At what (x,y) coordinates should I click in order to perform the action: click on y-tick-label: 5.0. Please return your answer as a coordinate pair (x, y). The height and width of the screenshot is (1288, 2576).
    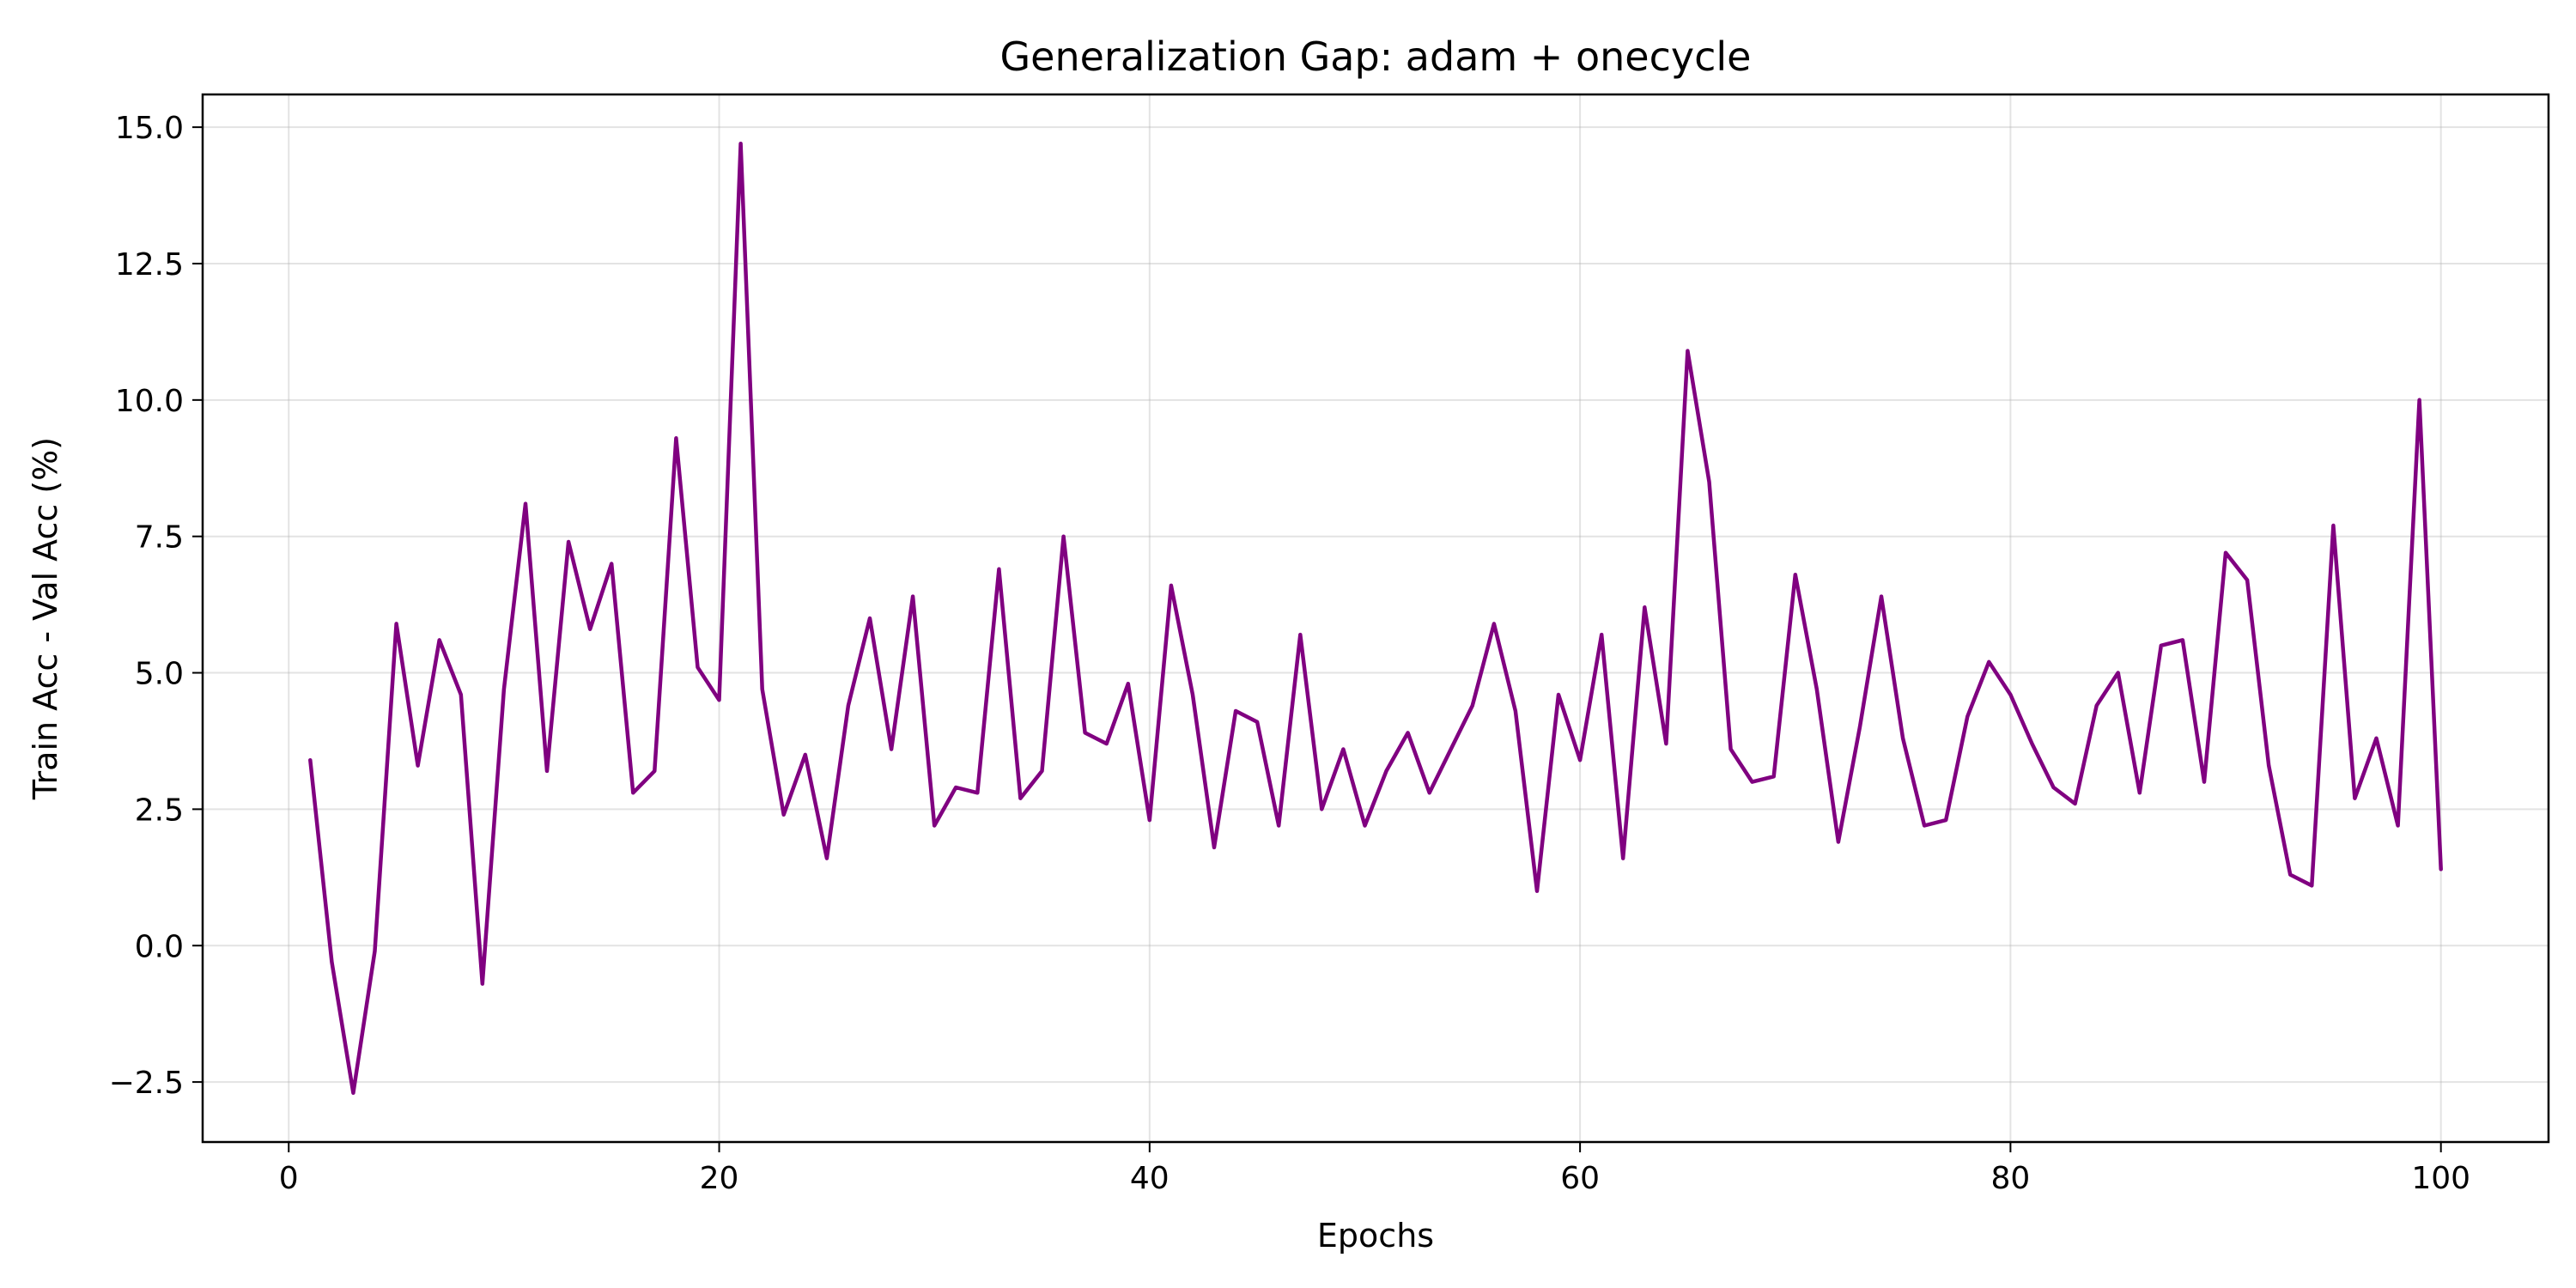
    Looking at the image, I should click on (159, 674).